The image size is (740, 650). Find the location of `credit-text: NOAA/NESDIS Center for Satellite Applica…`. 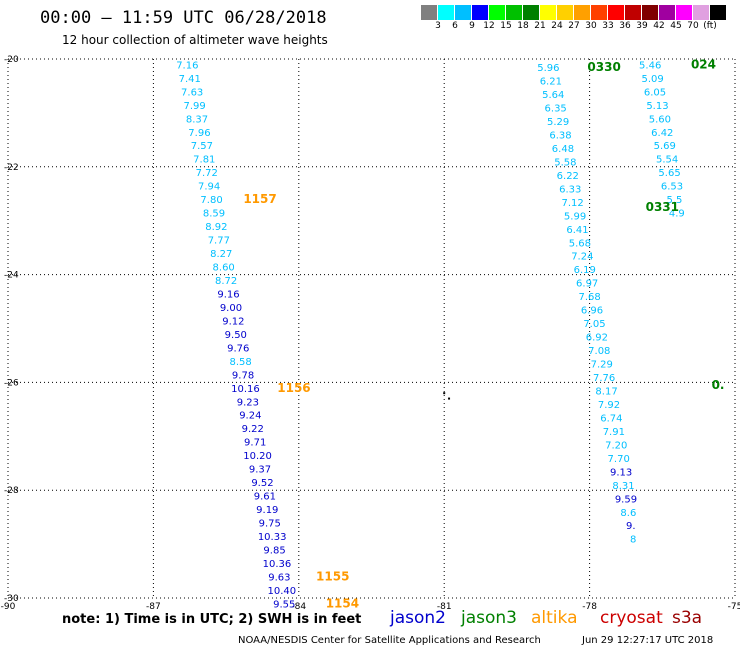

credit-text: NOAA/NESDIS Center for Satellite Applica… is located at coordinates (389, 640).